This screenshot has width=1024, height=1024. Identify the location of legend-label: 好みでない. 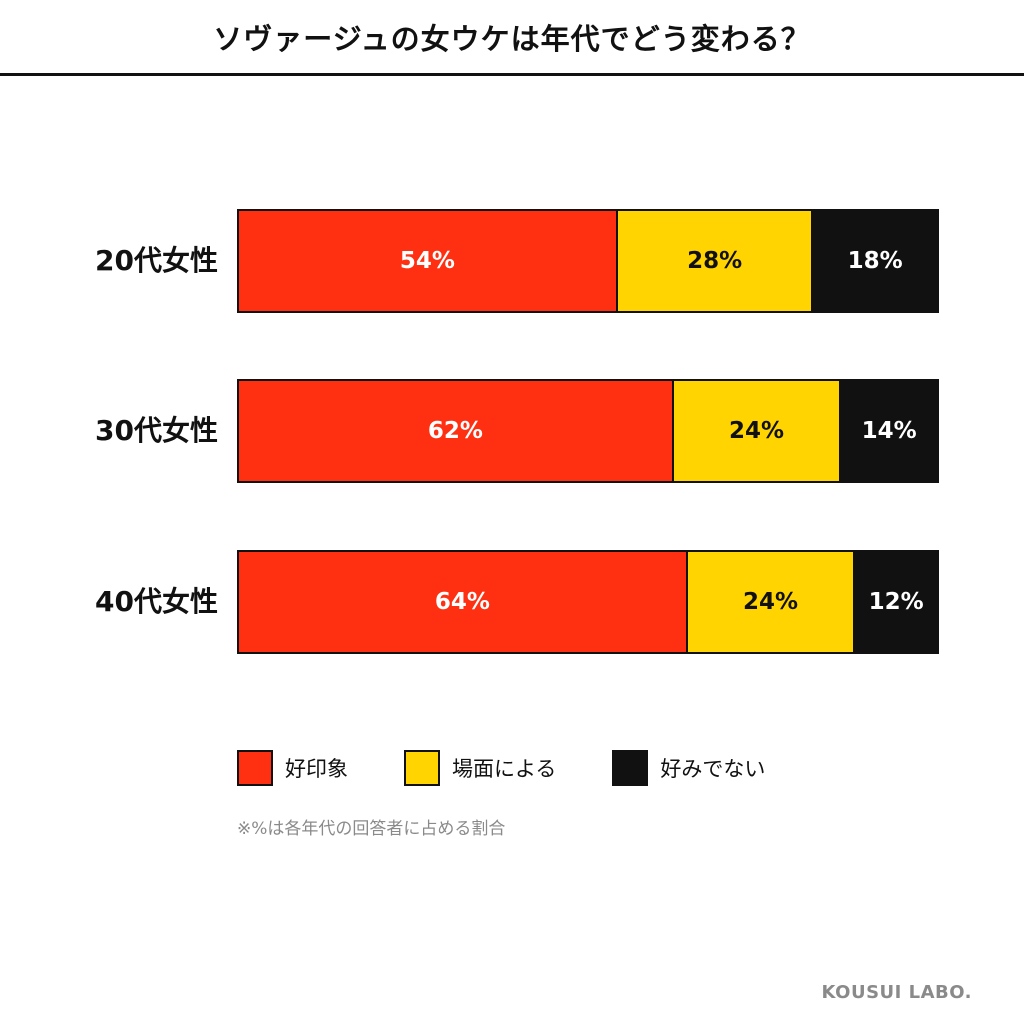
(713, 769).